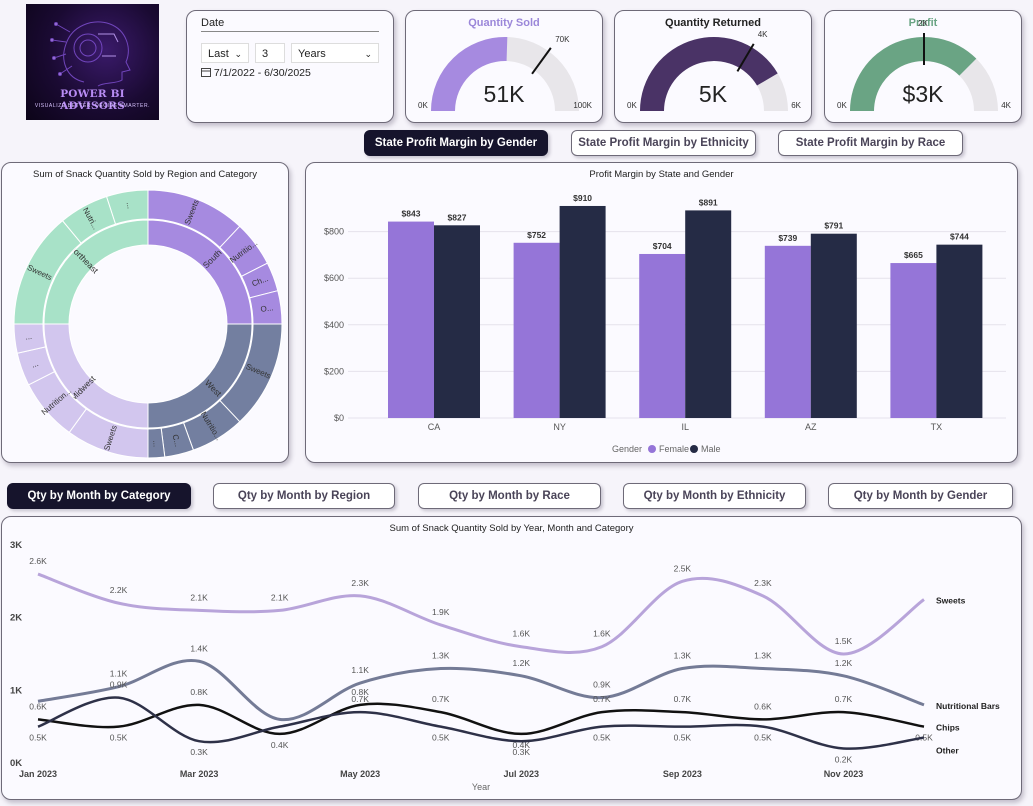  What do you see at coordinates (947, 751) in the screenshot?
I see `series-end-label: Other` at bounding box center [947, 751].